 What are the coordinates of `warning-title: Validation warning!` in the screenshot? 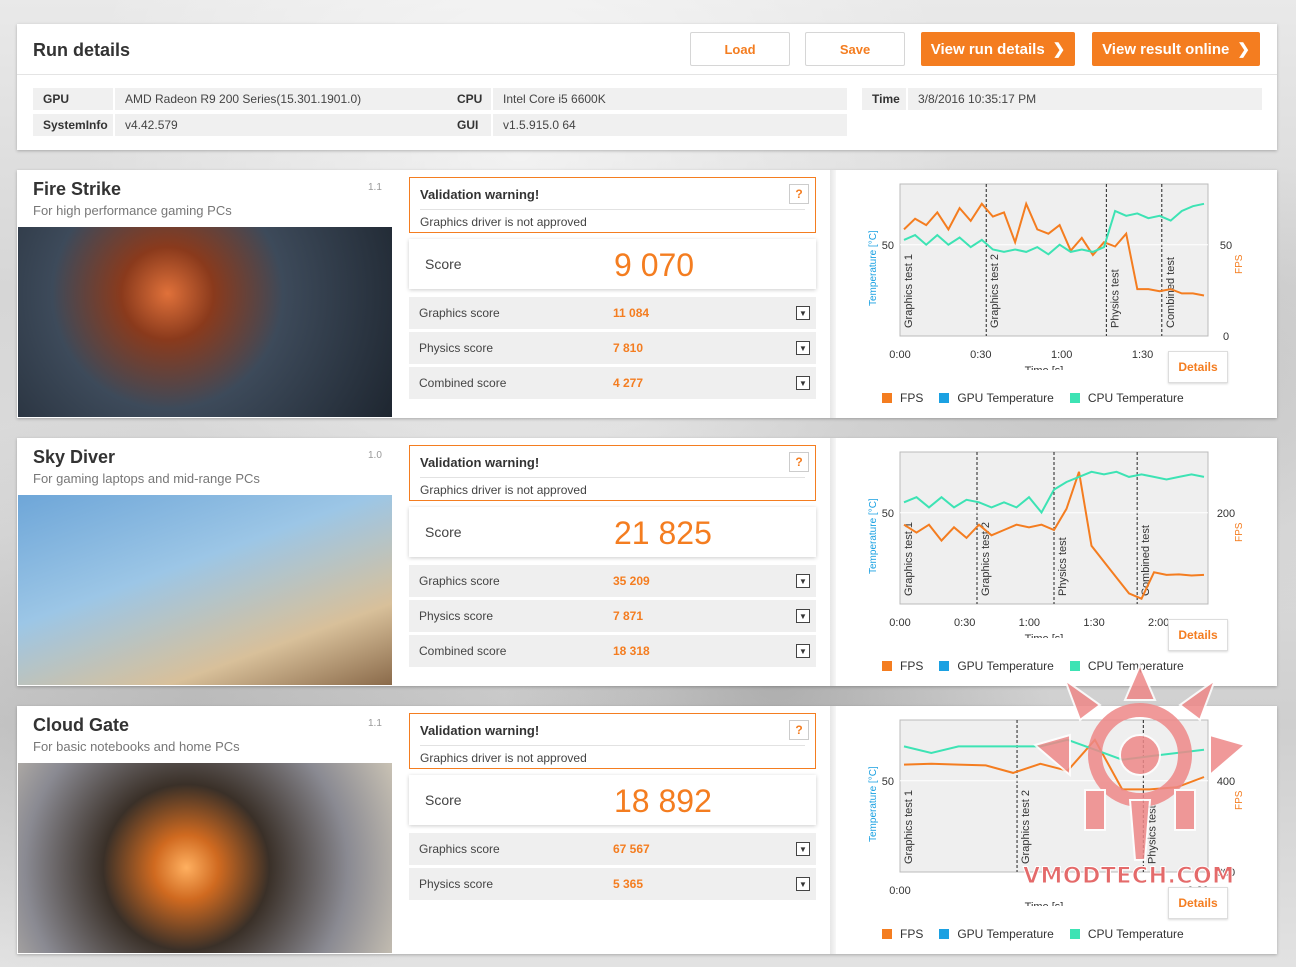 It's located at (480, 194).